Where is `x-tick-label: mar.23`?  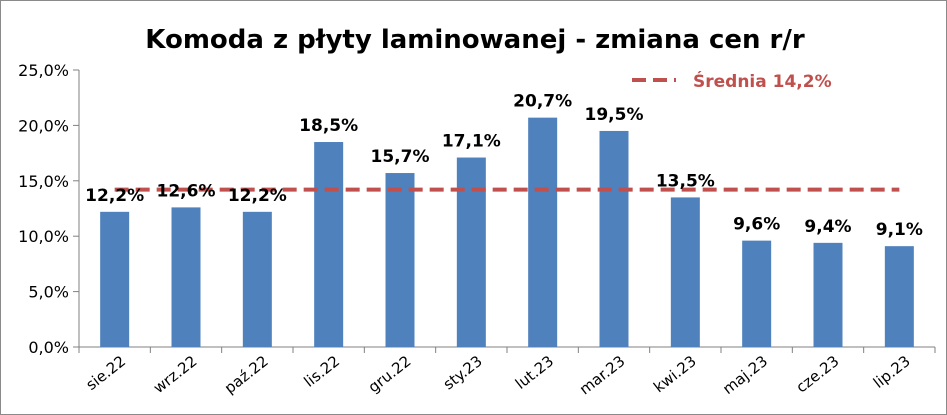 x-tick-label: mar.23 is located at coordinates (602, 375).